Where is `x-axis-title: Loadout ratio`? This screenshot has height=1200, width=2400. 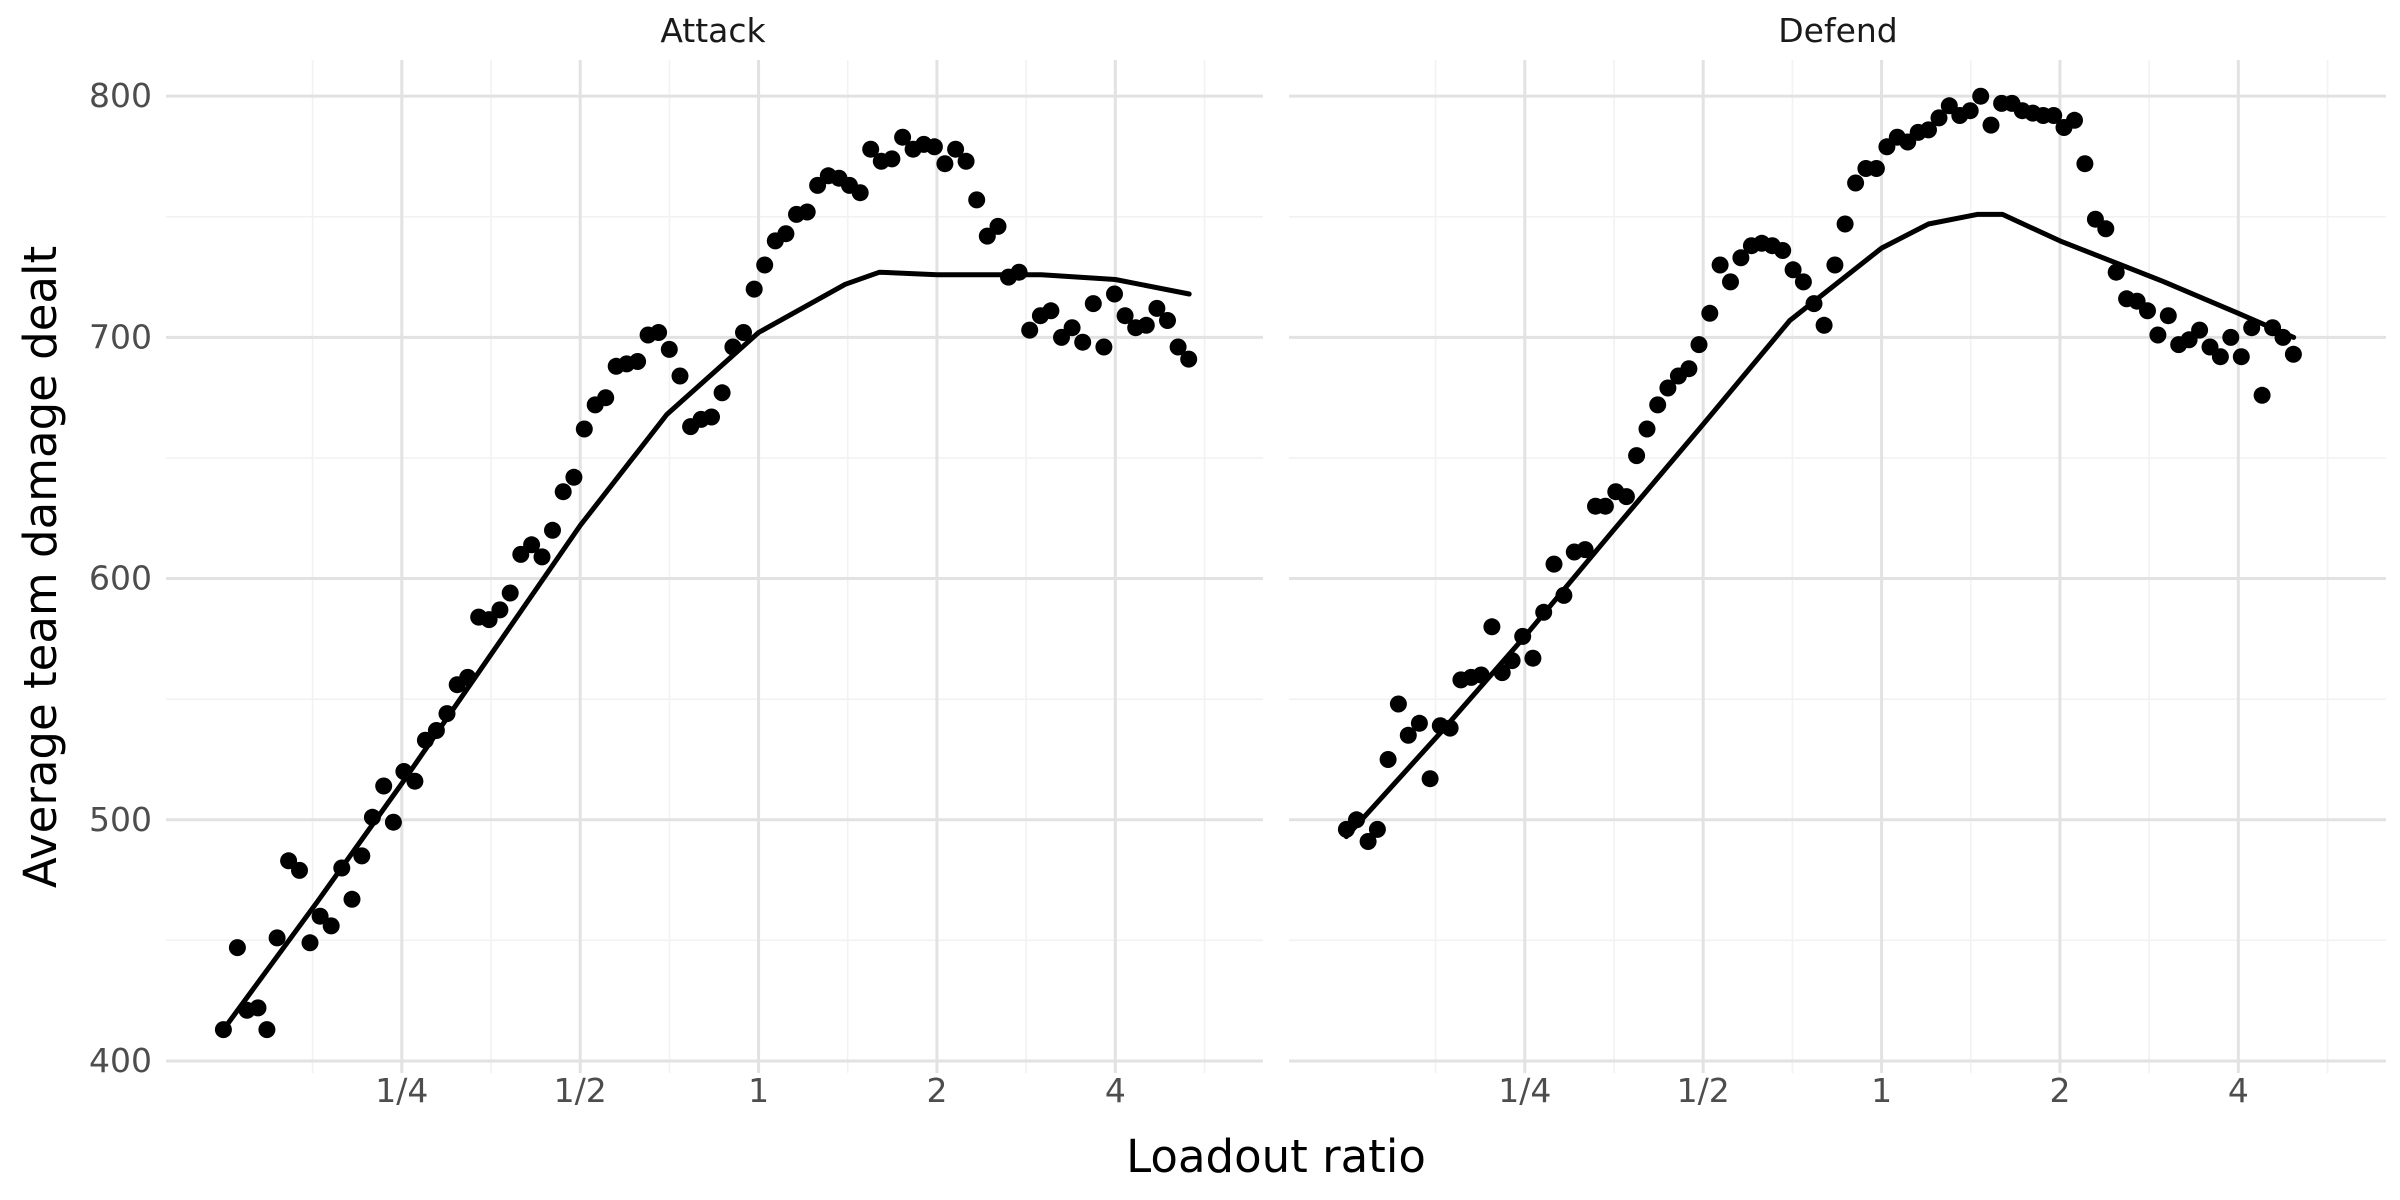
x-axis-title: Loadout ratio is located at coordinates (1276, 1156).